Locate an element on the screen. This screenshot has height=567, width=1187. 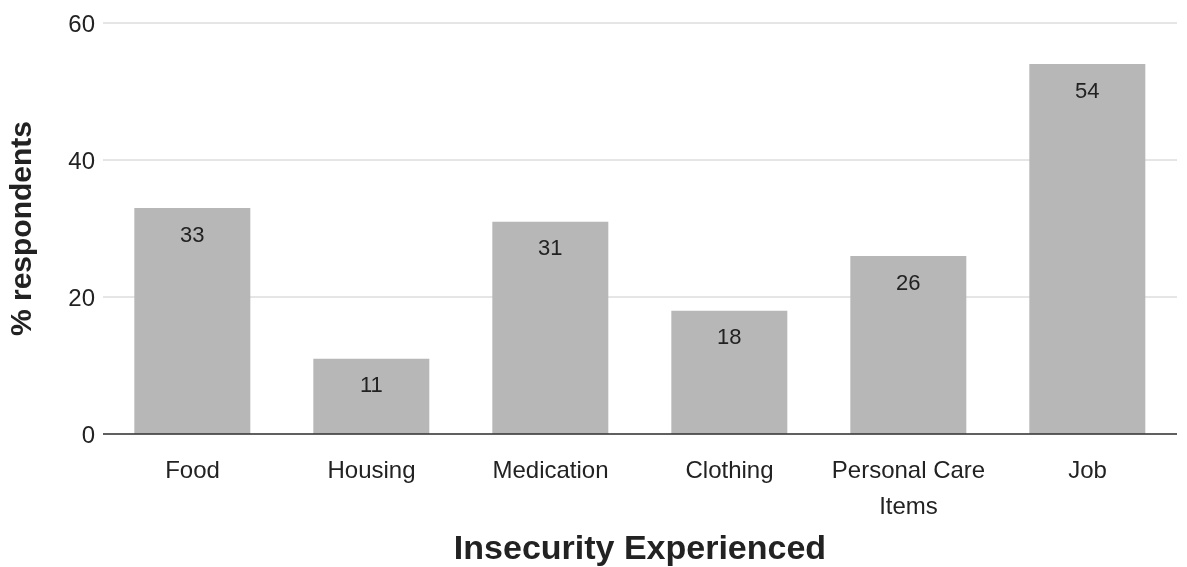
data-label: 54 is located at coordinates (1087, 90).